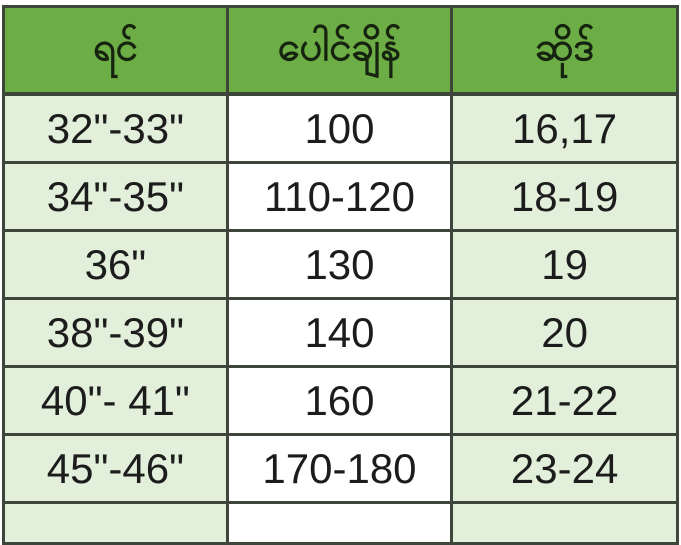 This screenshot has width=681, height=545. I want to click on header-size: ဆိုဒ်, so click(564, 50).